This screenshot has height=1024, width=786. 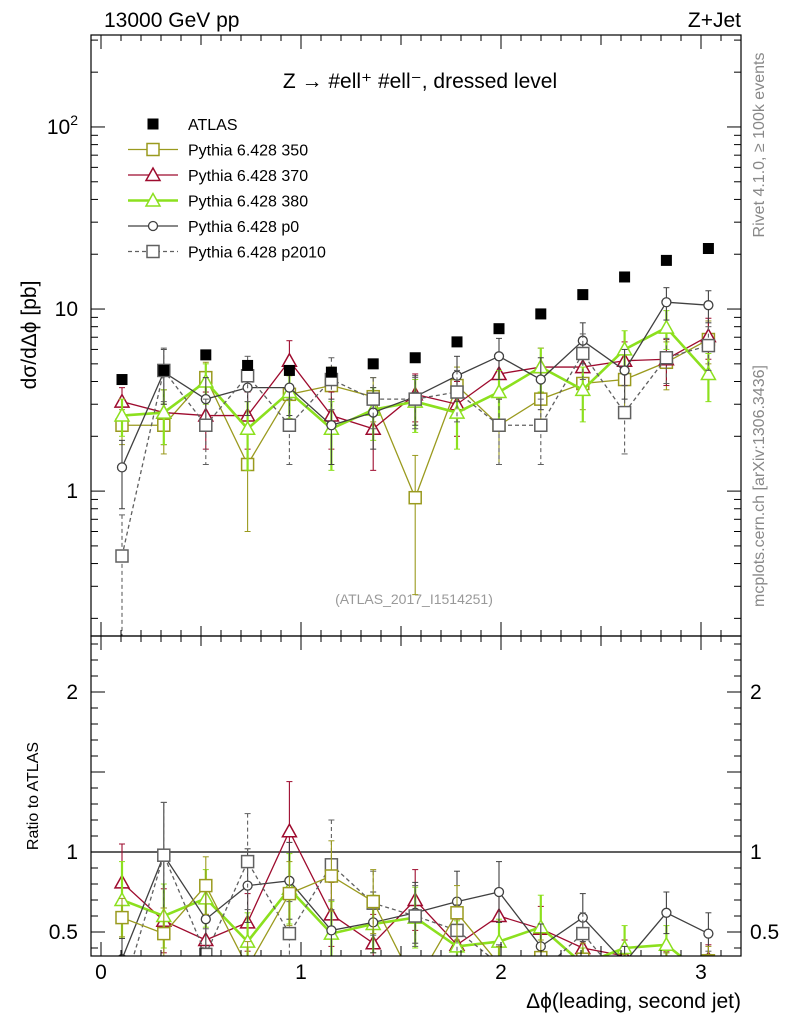 I want to click on x-tick-label: 1, so click(x=301, y=972).